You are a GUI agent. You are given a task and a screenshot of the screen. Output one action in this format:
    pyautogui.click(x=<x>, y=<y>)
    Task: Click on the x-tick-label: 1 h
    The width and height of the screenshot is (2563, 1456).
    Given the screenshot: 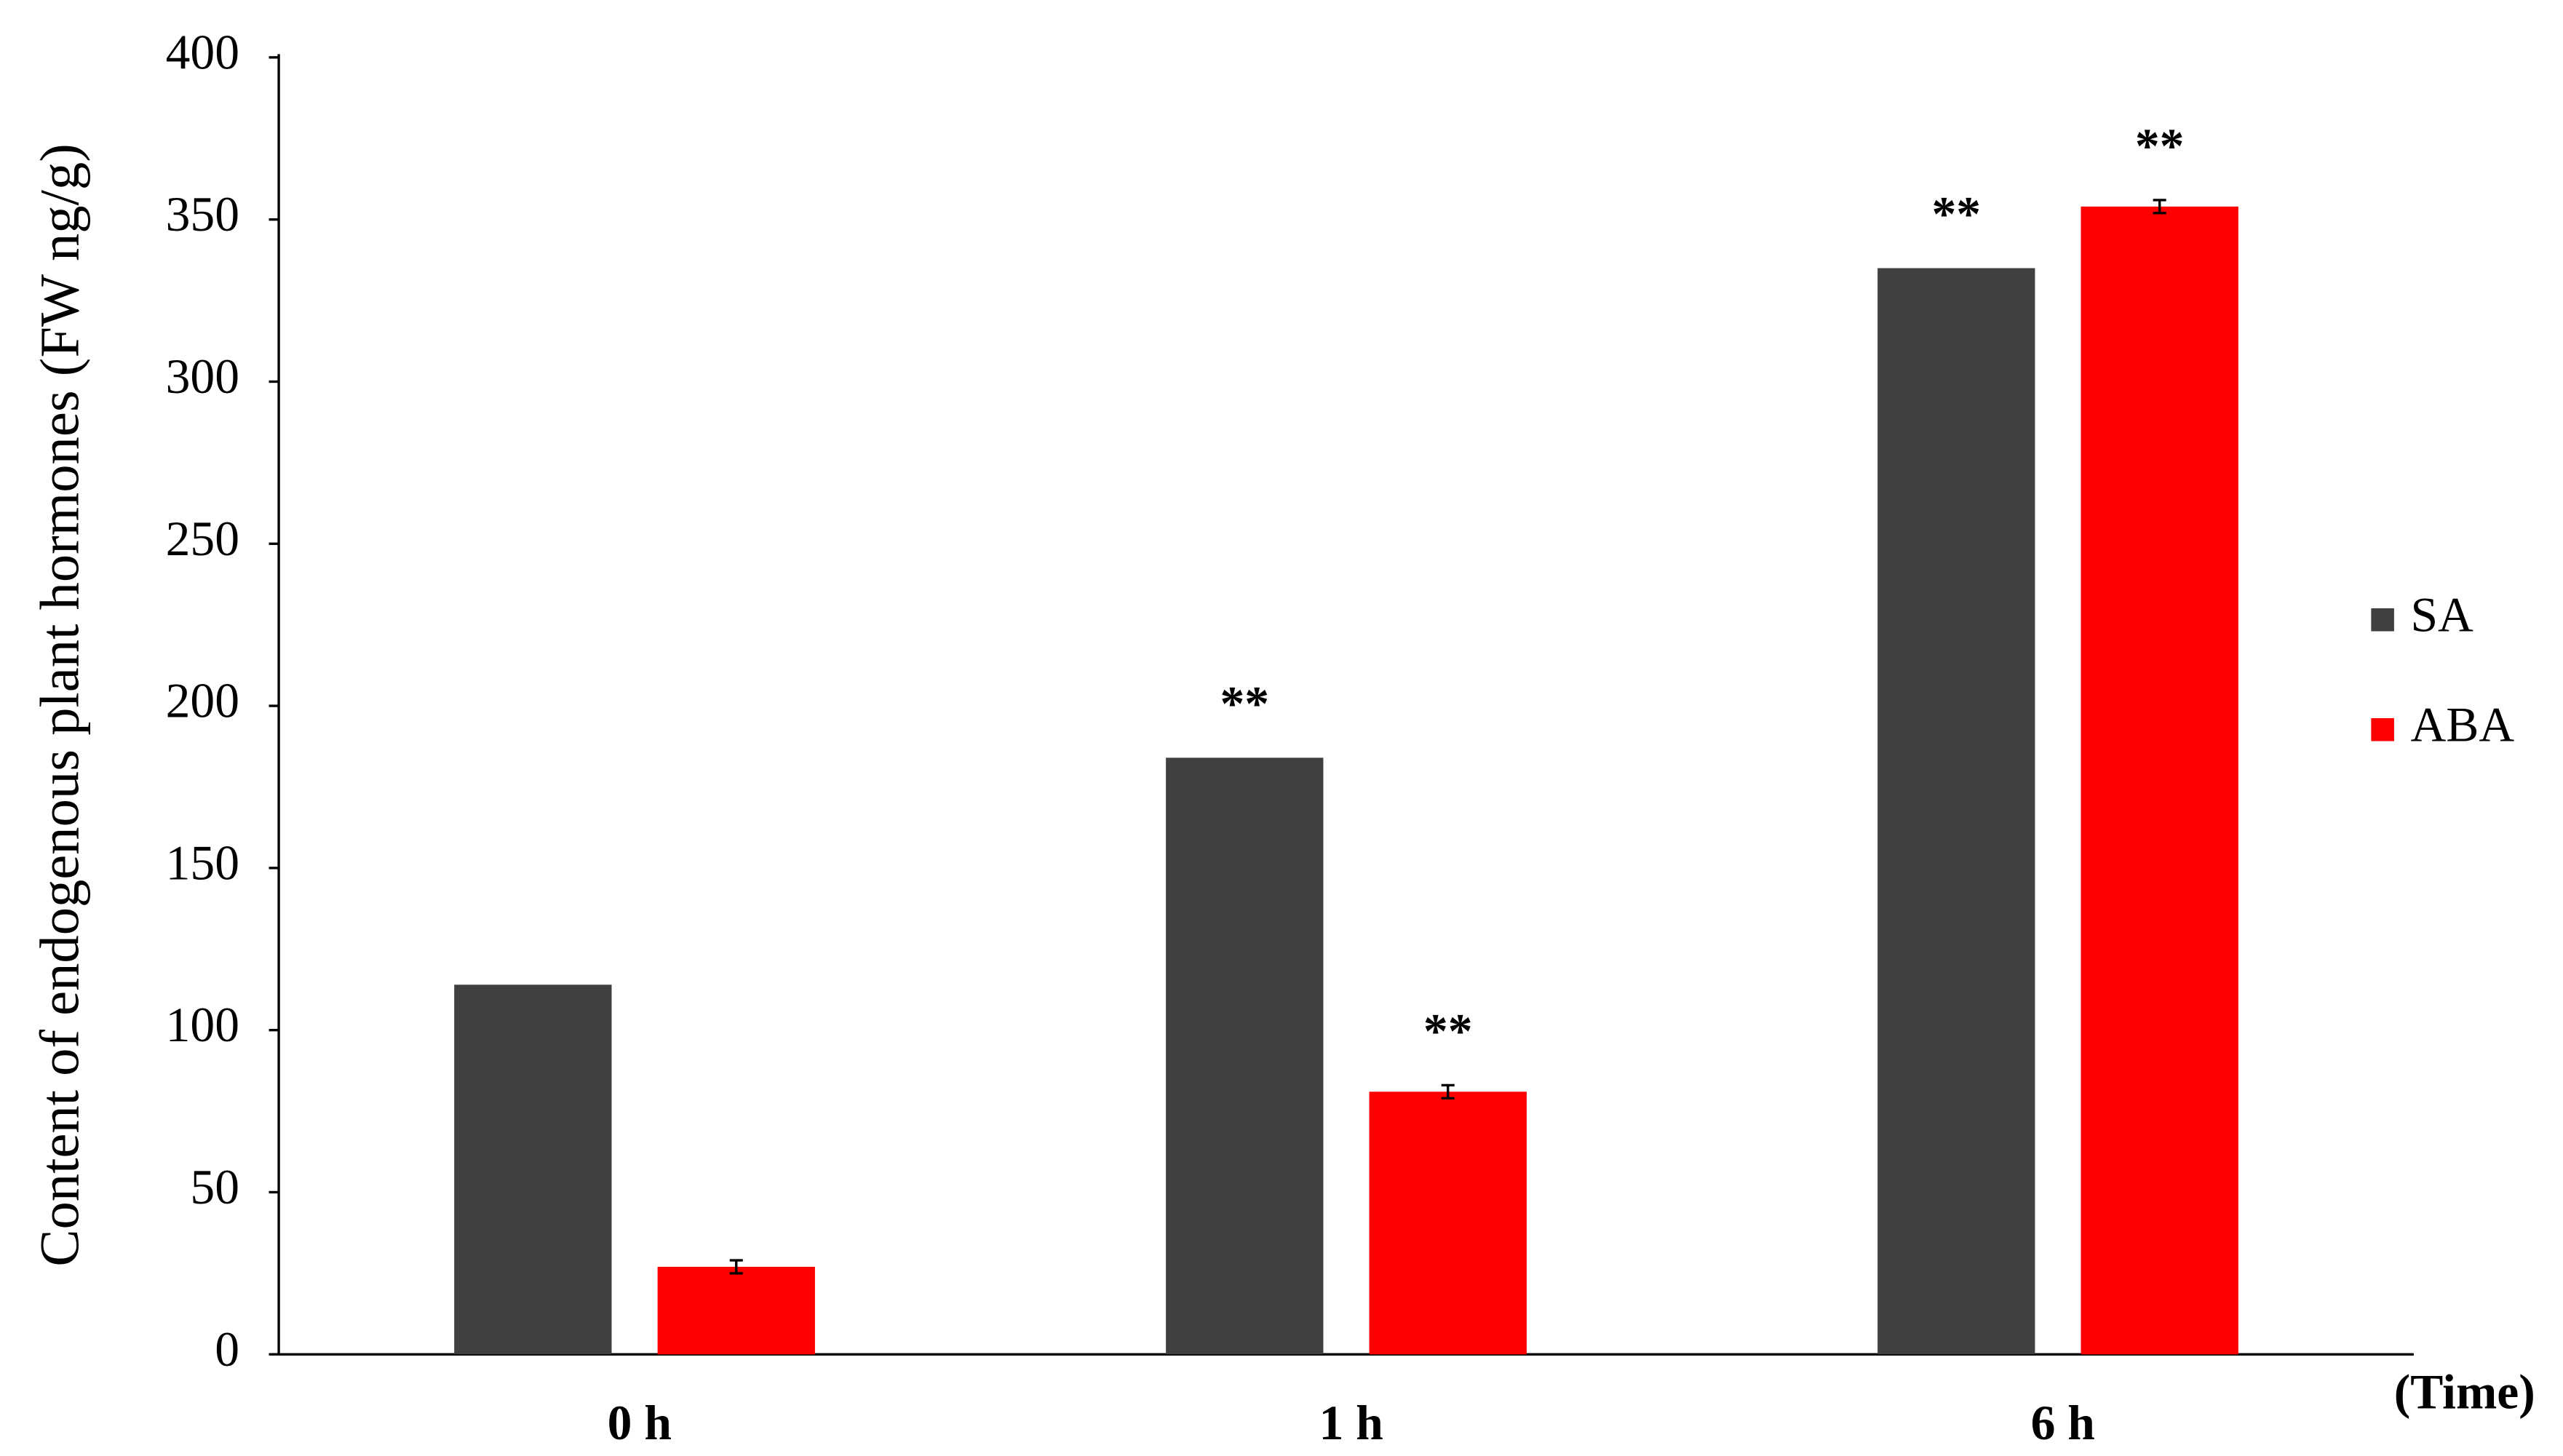 What is the action you would take?
    pyautogui.click(x=1351, y=1423)
    